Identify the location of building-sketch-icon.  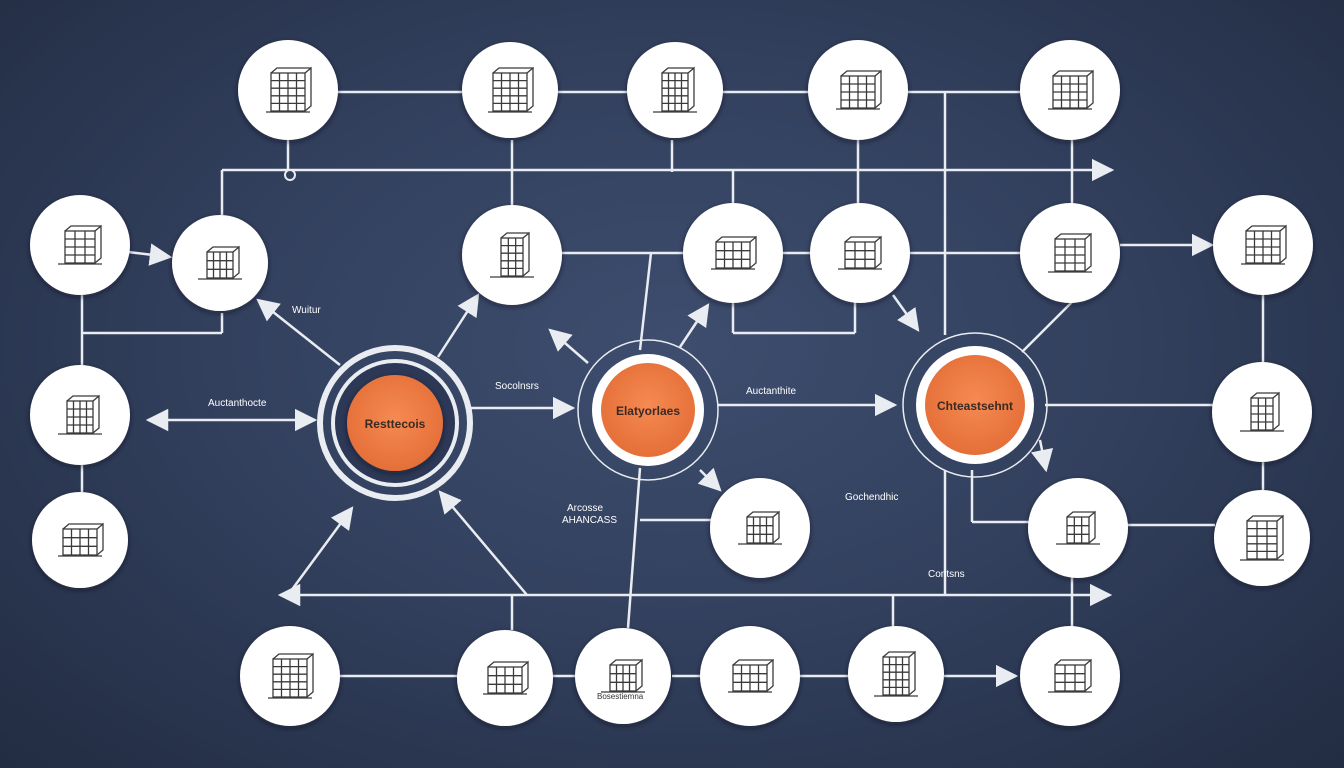
(289, 89).